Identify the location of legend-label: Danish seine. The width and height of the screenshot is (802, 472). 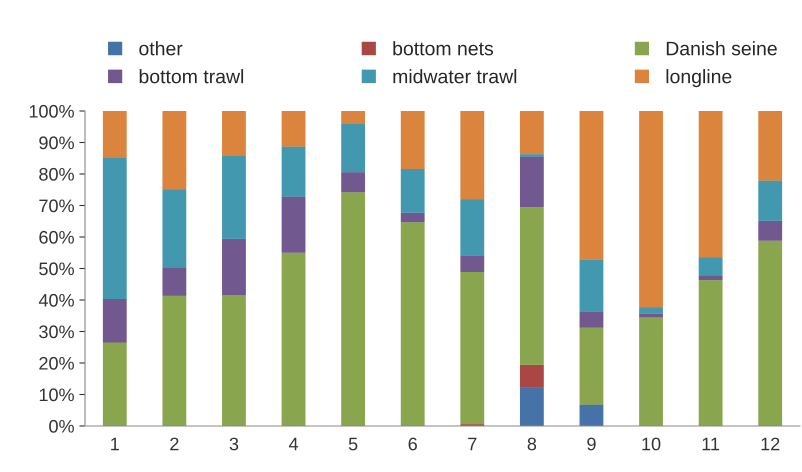
(721, 48).